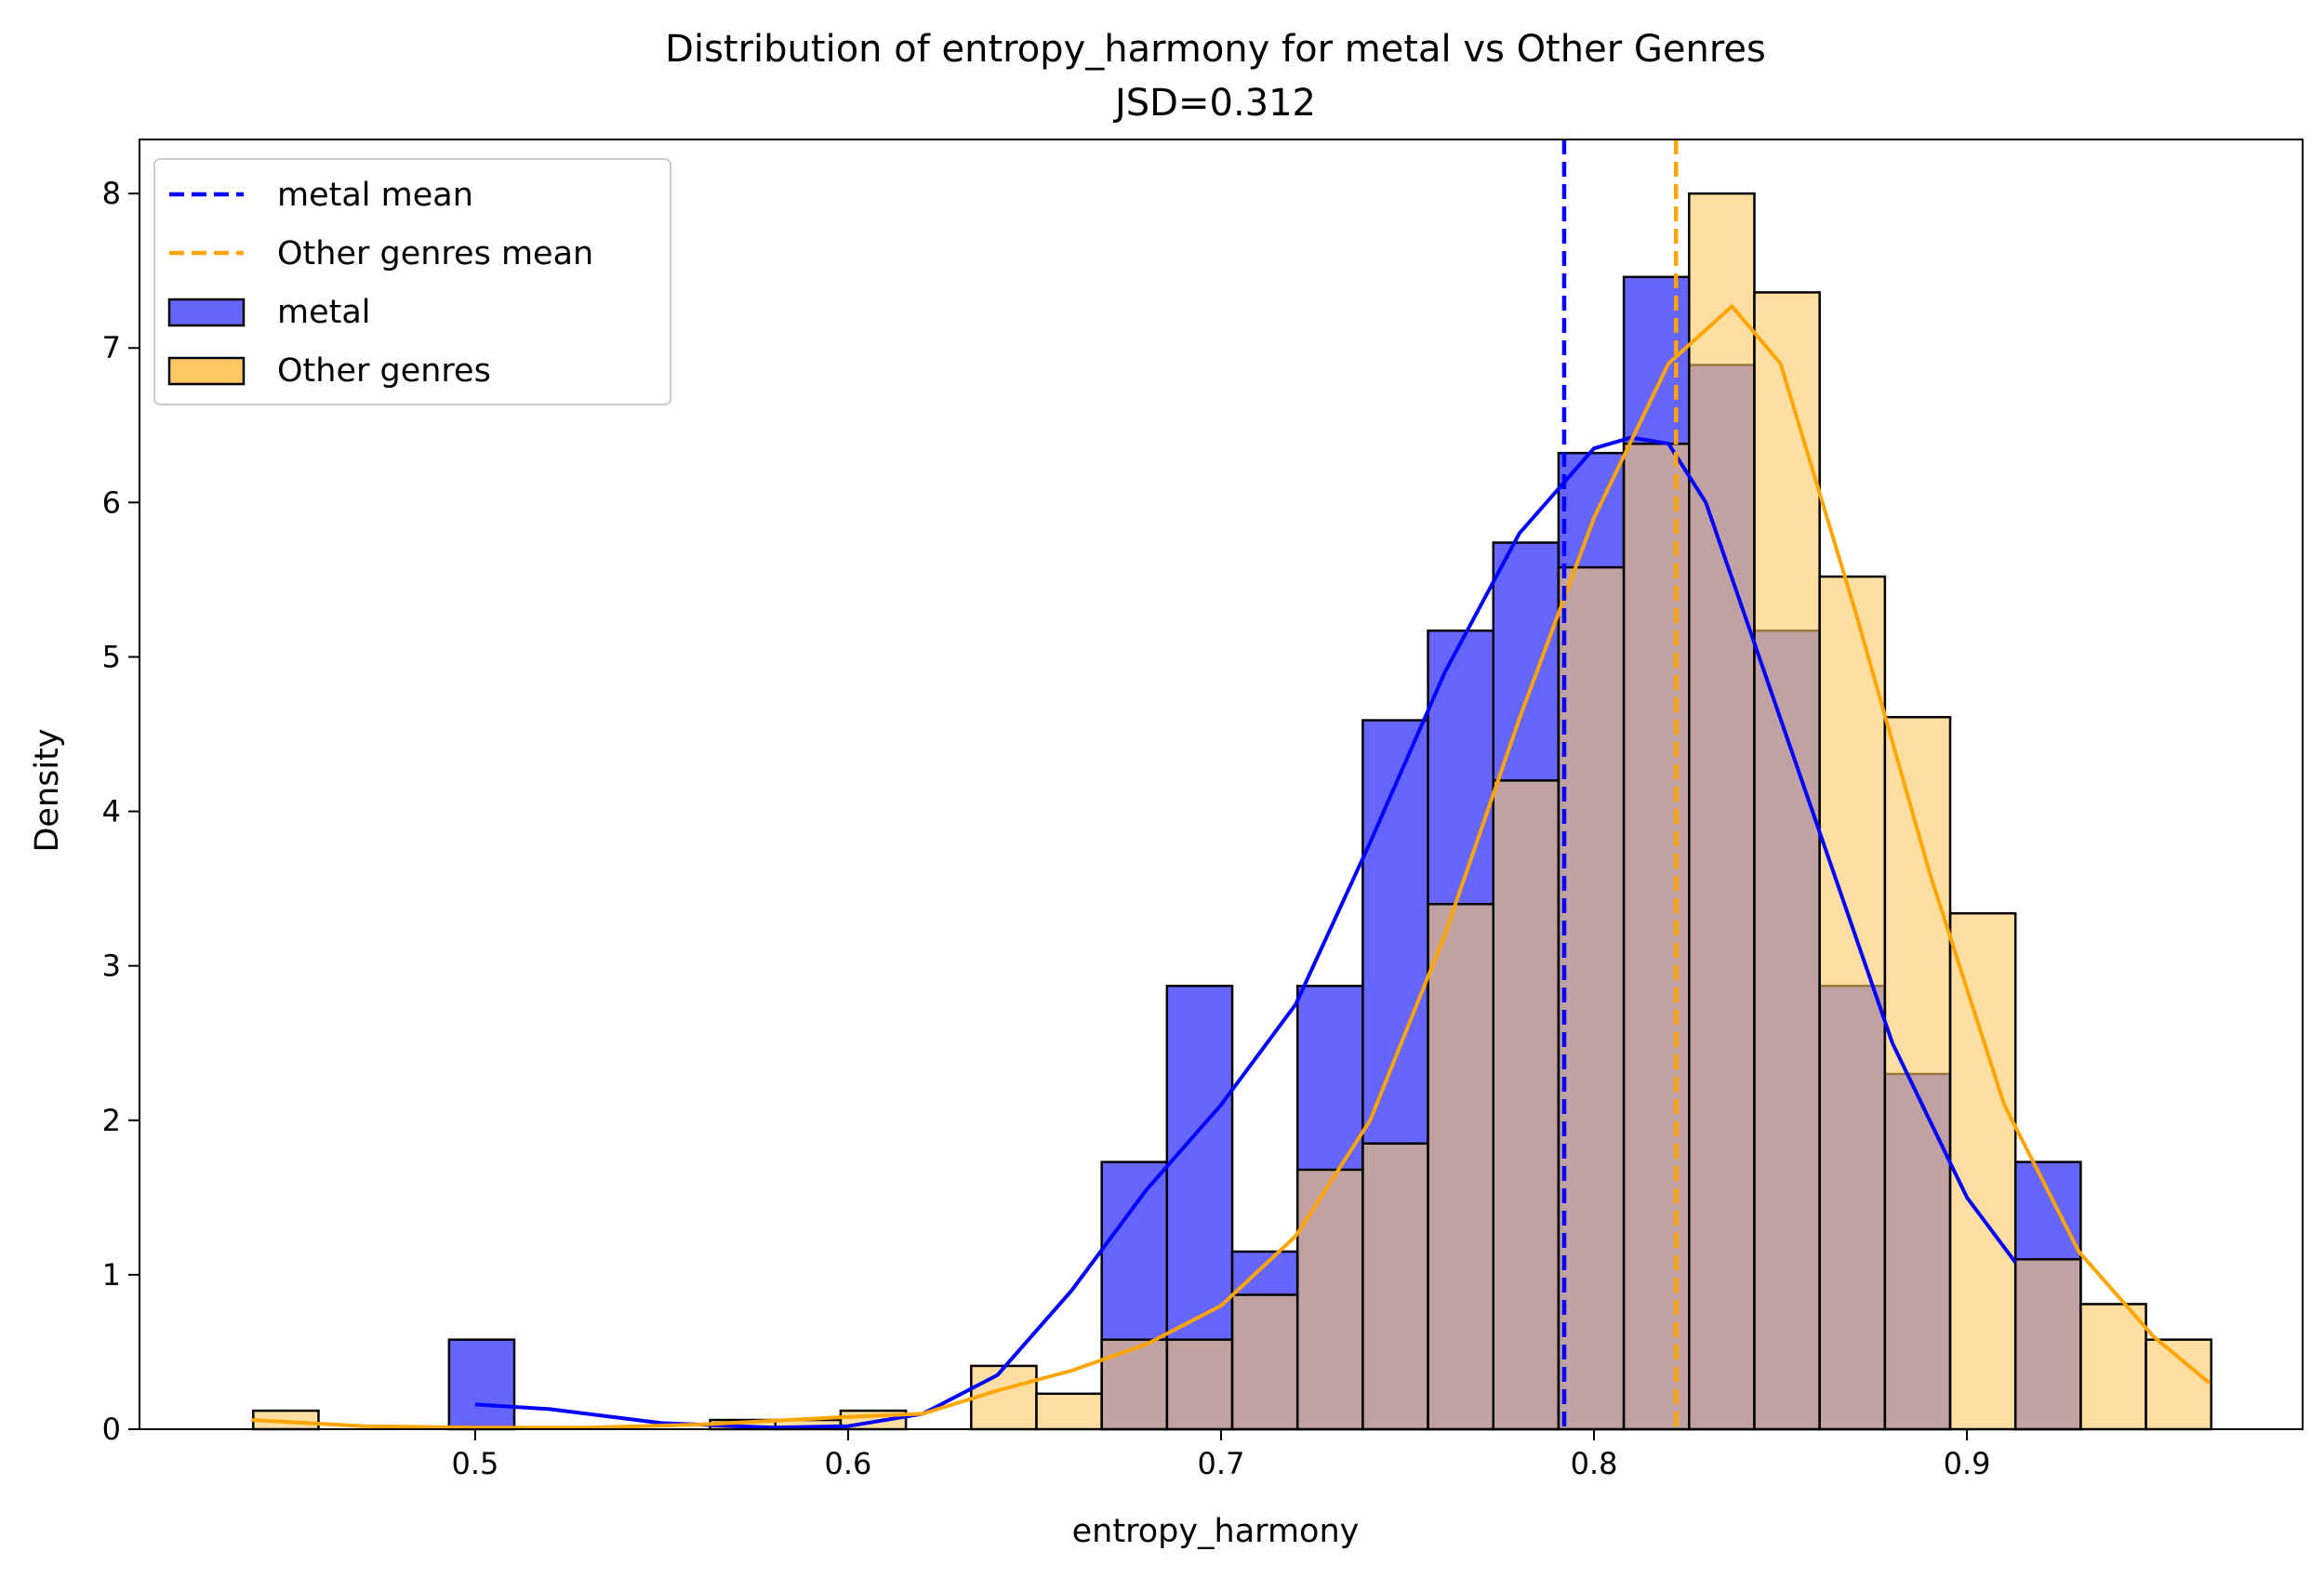  I want to click on y-tick-label: 2, so click(112, 1120).